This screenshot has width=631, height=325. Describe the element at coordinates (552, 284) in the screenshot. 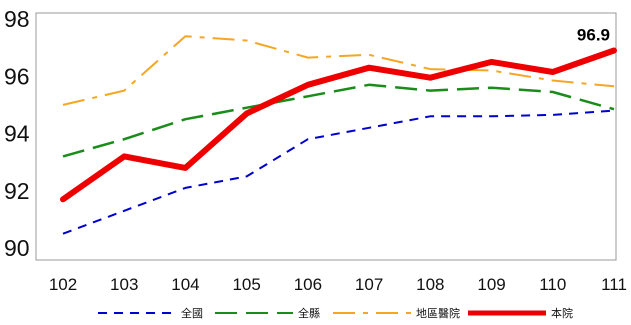

I see `x-tick-label: 110` at that location.